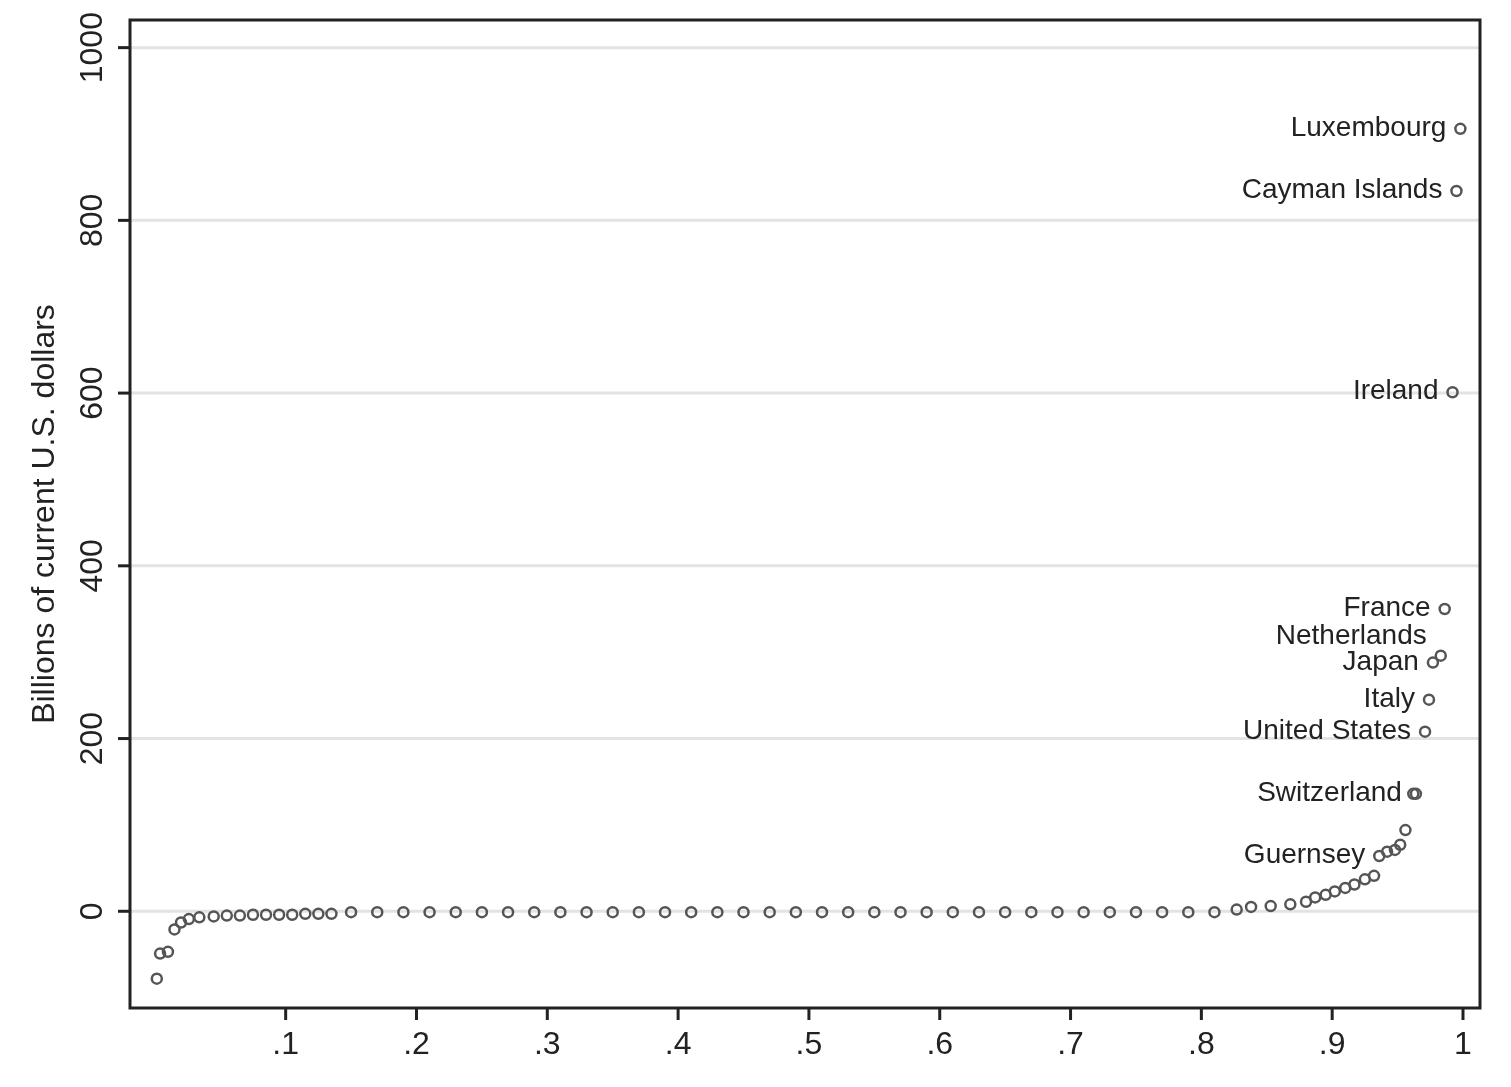 This screenshot has height=1087, width=1511. Describe the element at coordinates (91, 911) in the screenshot. I see `y-tick-label: 0` at that location.